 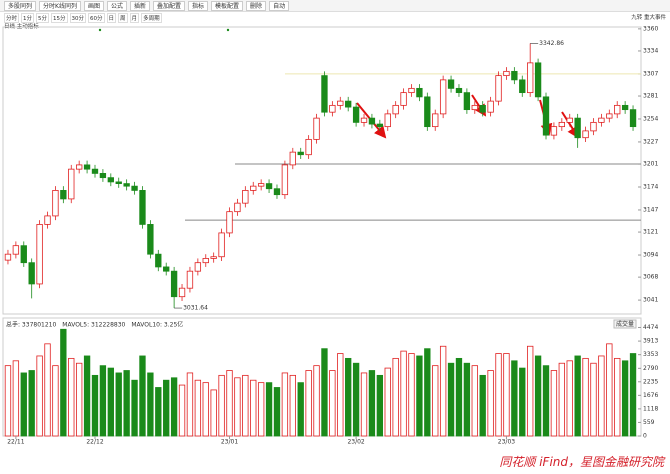 I want to click on y-tick-label: 0, so click(x=645, y=436).